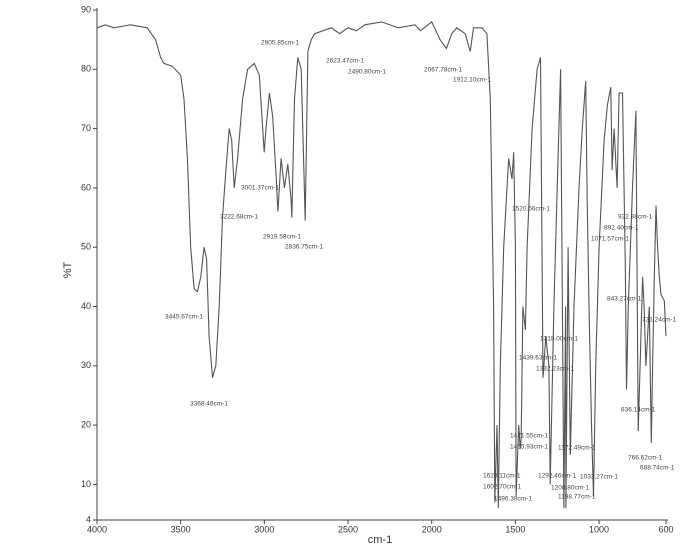 This screenshot has width=700, height=557. Describe the element at coordinates (443, 70) in the screenshot. I see `peak-annotation: 2067.78cm-1` at that location.